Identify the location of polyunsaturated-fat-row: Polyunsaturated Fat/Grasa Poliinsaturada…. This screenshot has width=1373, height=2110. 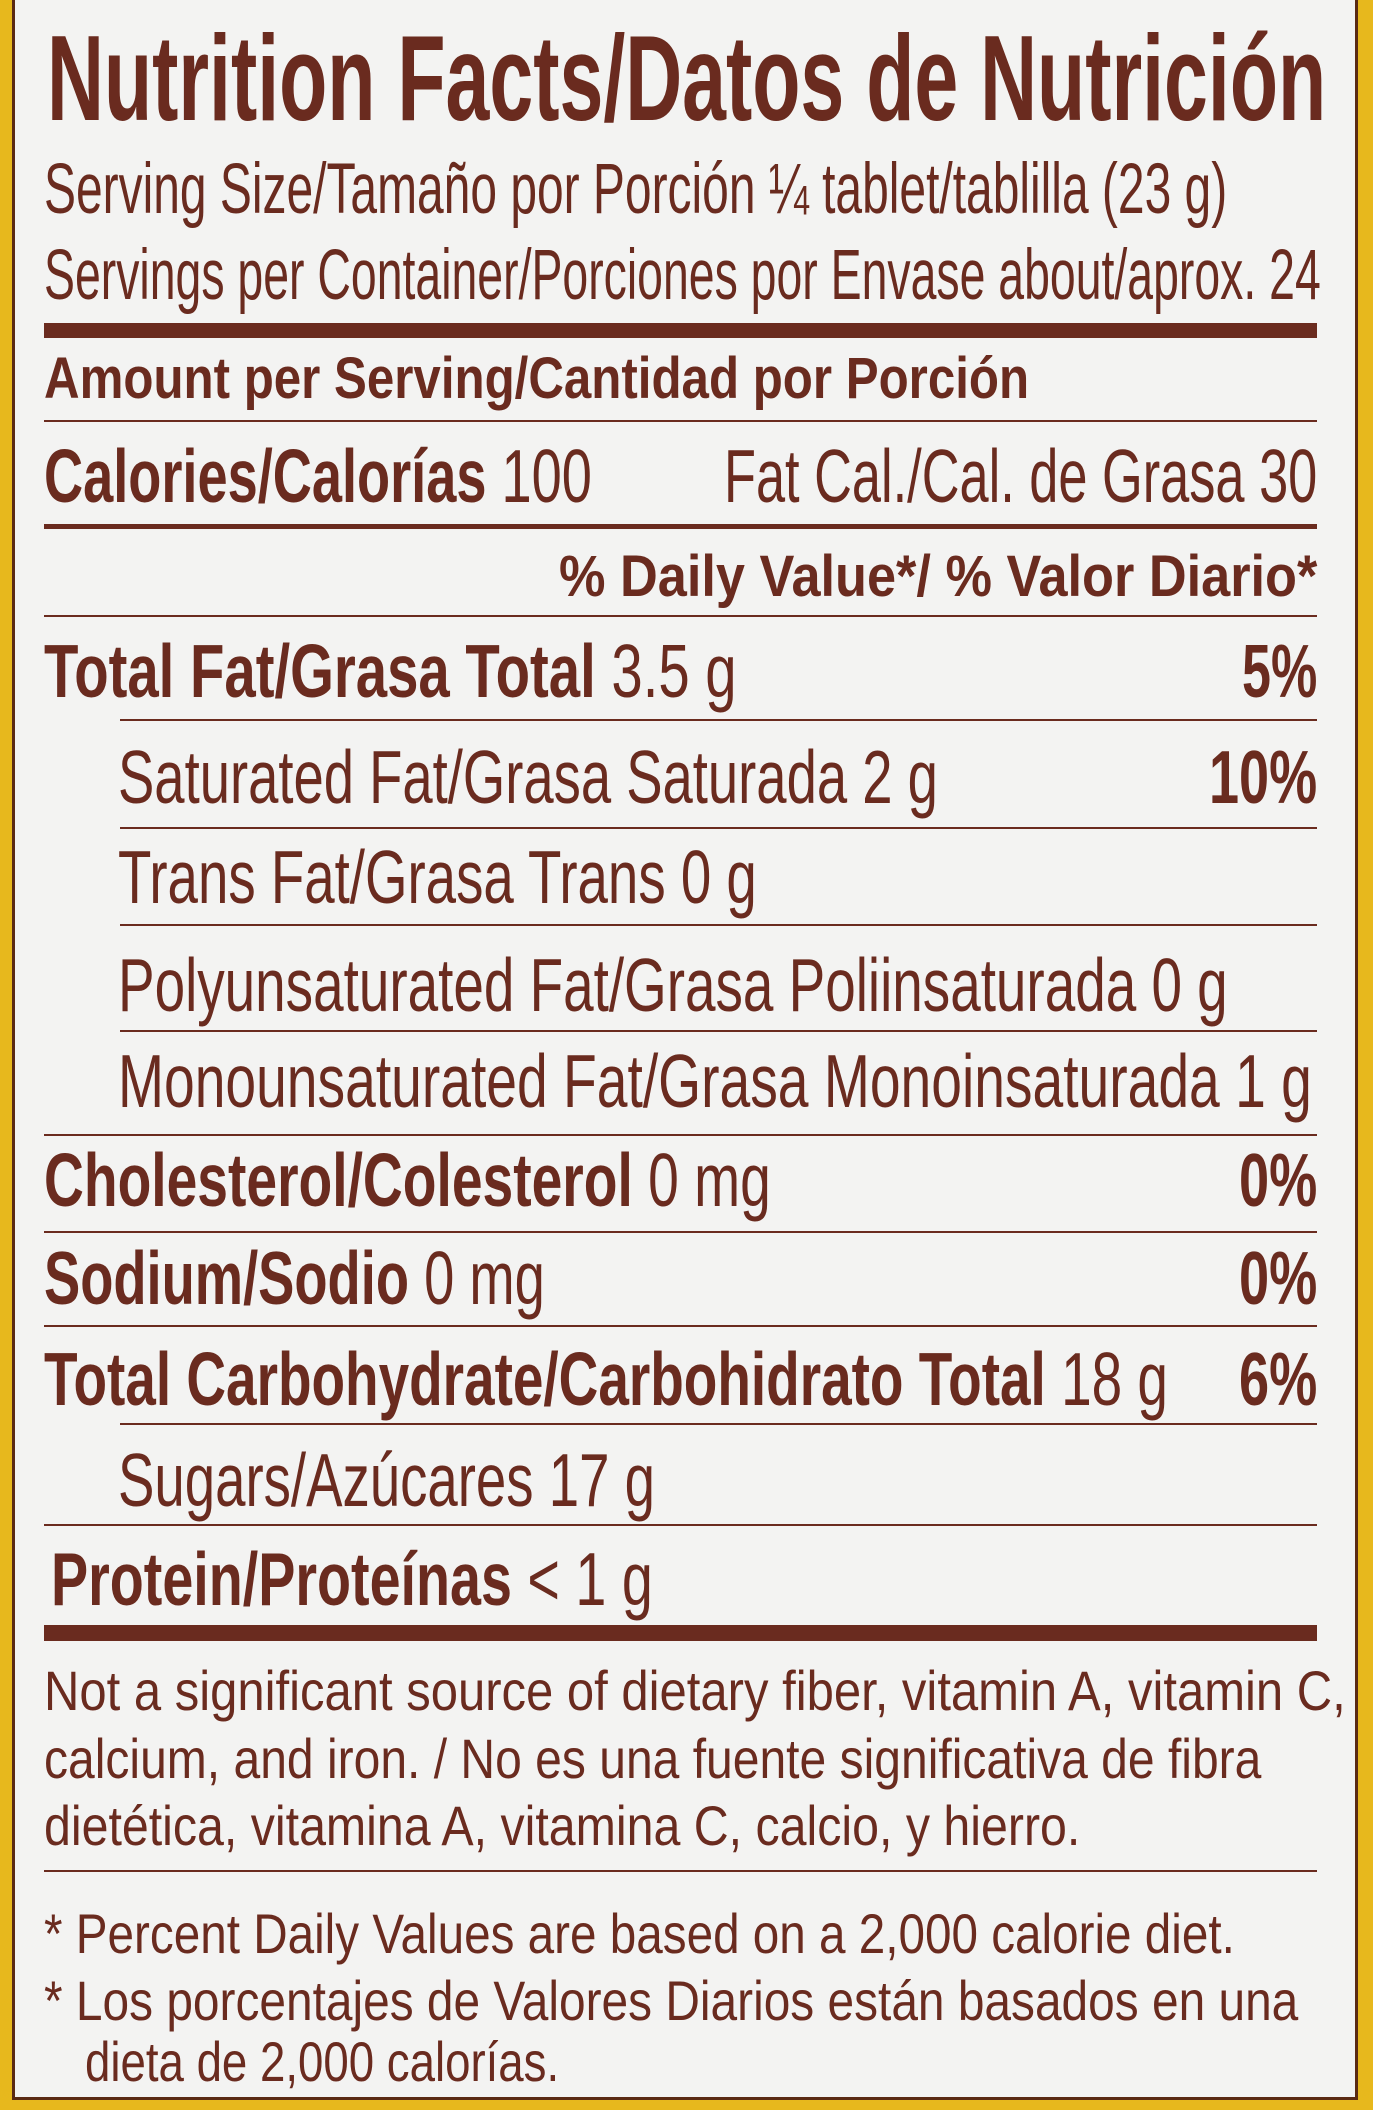
(673, 985).